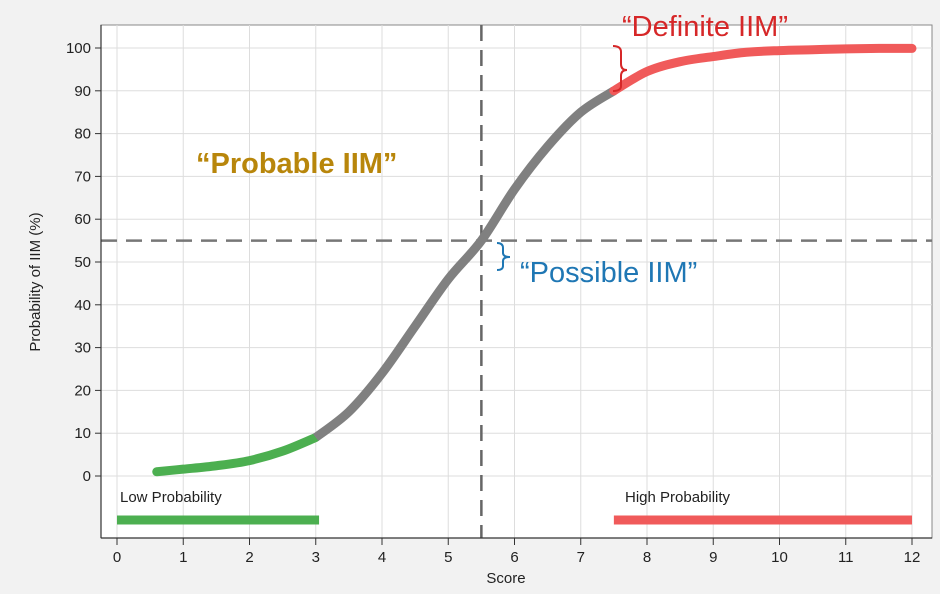  Describe the element at coordinates (296, 164) in the screenshot. I see `probable-iim-label: “Probable IIM”` at that location.